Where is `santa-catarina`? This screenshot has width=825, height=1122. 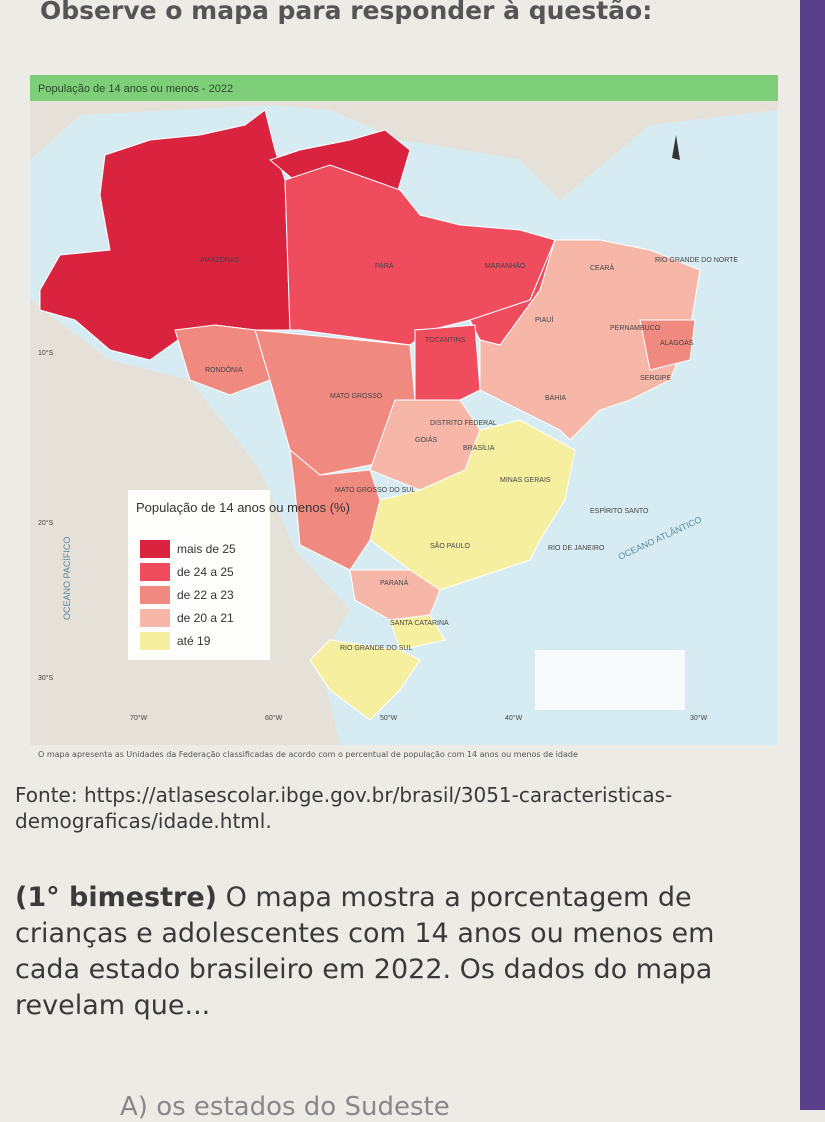 santa-catarina is located at coordinates (417, 632).